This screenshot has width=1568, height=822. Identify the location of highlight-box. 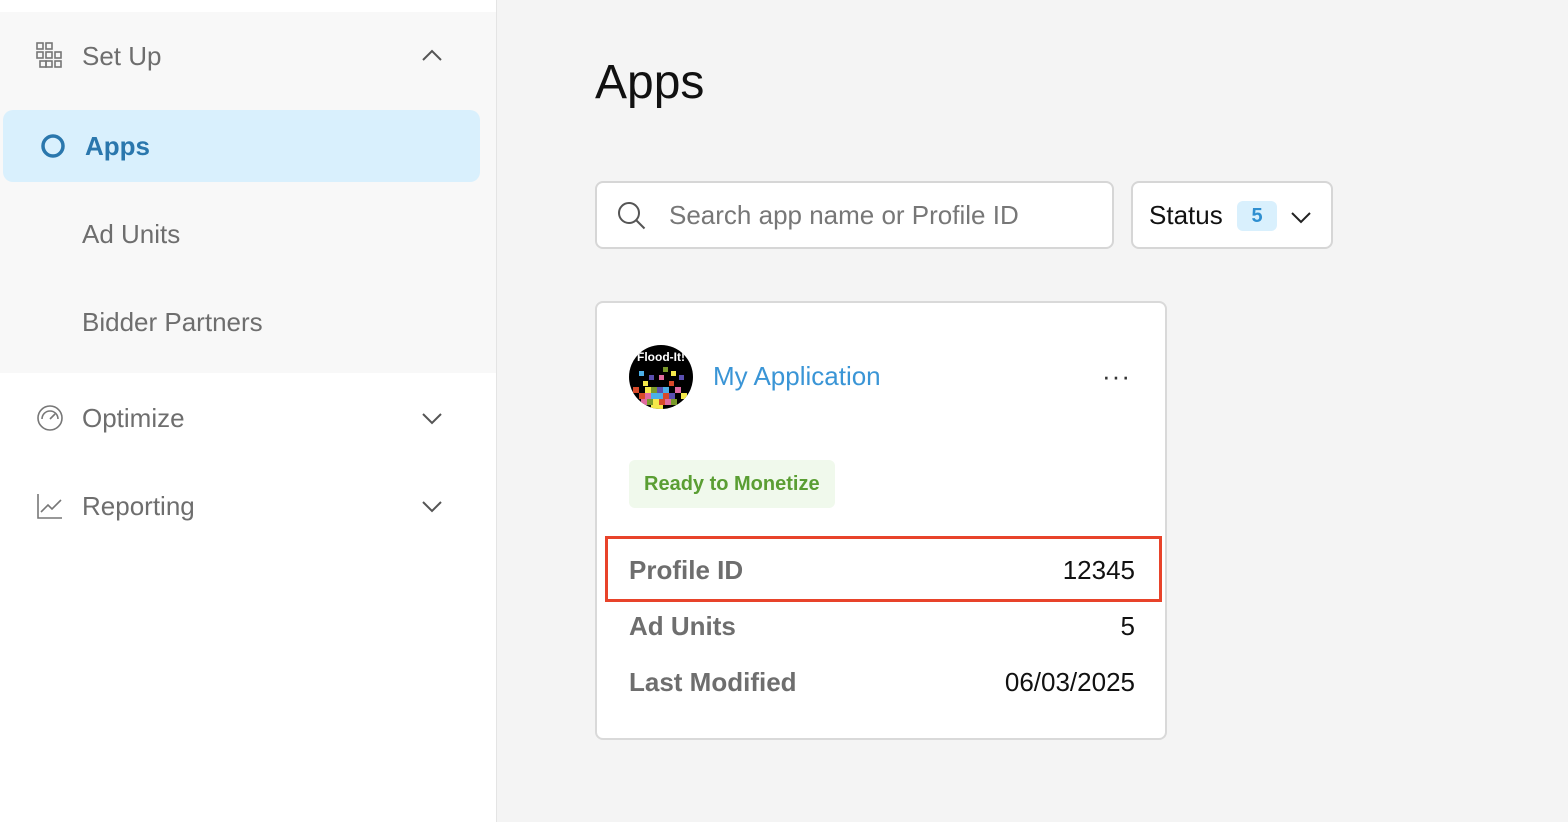
(883, 569).